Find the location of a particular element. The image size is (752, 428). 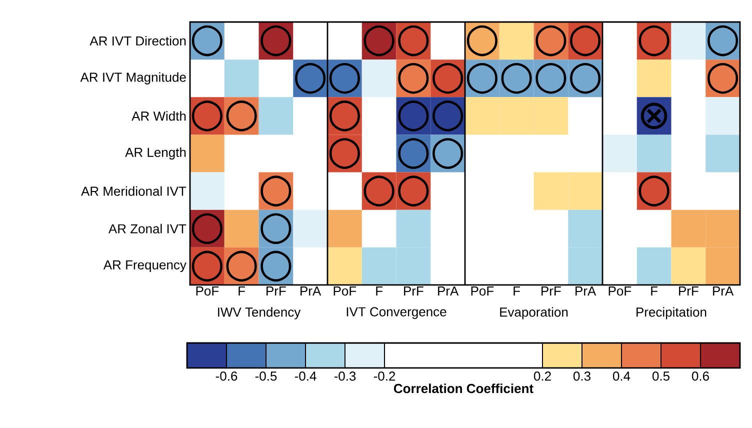

y-tick-label: AR Zonal IVT is located at coordinates (147, 229).